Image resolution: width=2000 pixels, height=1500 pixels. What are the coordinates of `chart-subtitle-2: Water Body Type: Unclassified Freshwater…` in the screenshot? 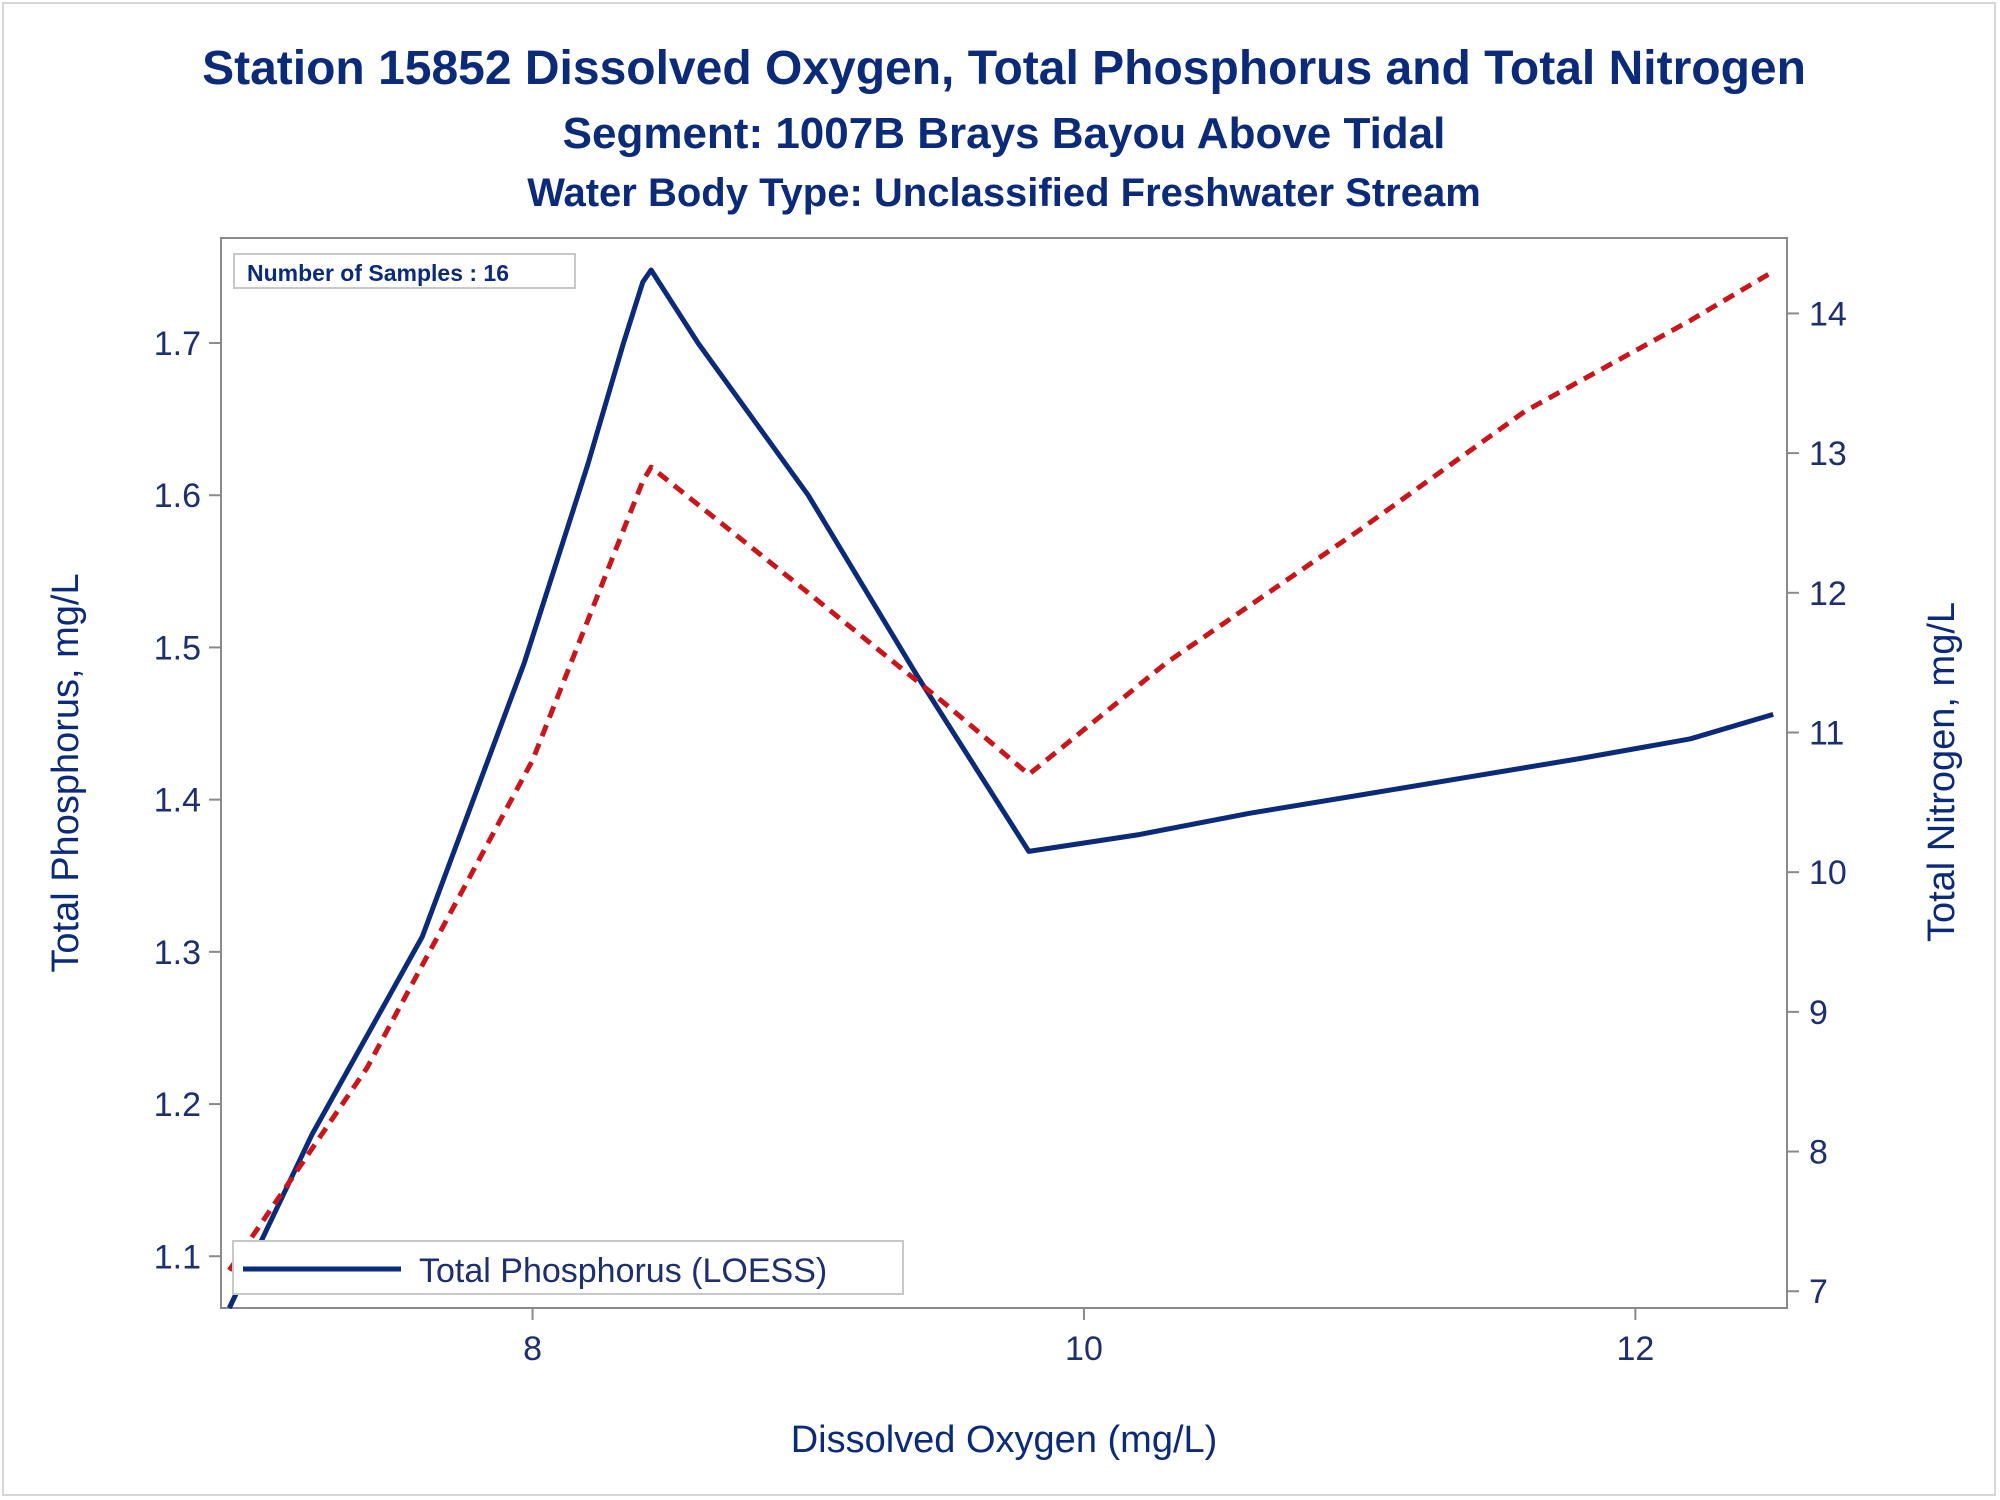 It's located at (1004, 193).